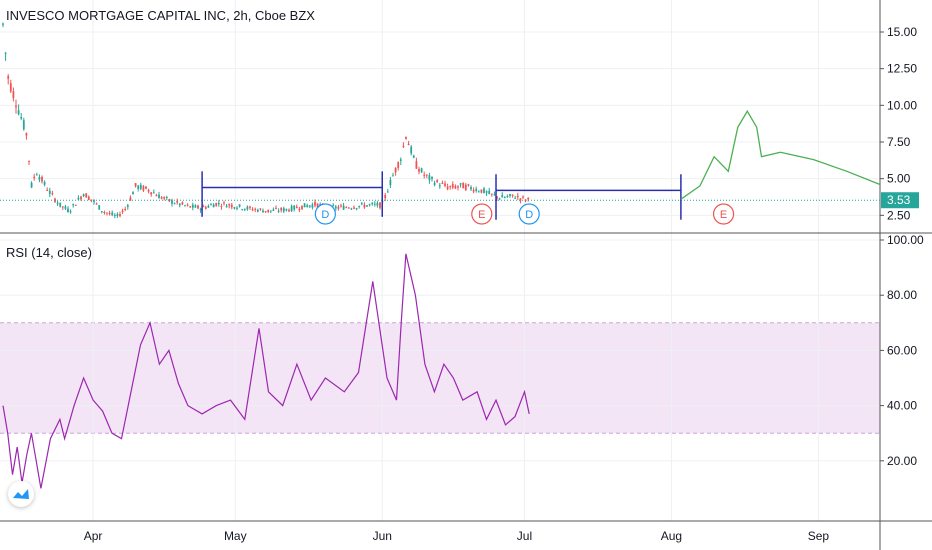  Describe the element at coordinates (382, 536) in the screenshot. I see `x-tick-label: Jun` at that location.